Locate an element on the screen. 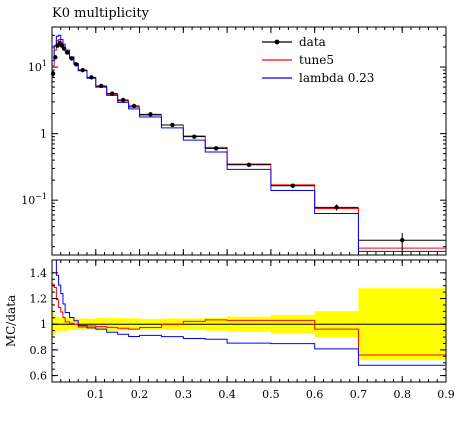 This screenshot has height=422, width=461. ratio-line-tune5 is located at coordinates (249, 319).